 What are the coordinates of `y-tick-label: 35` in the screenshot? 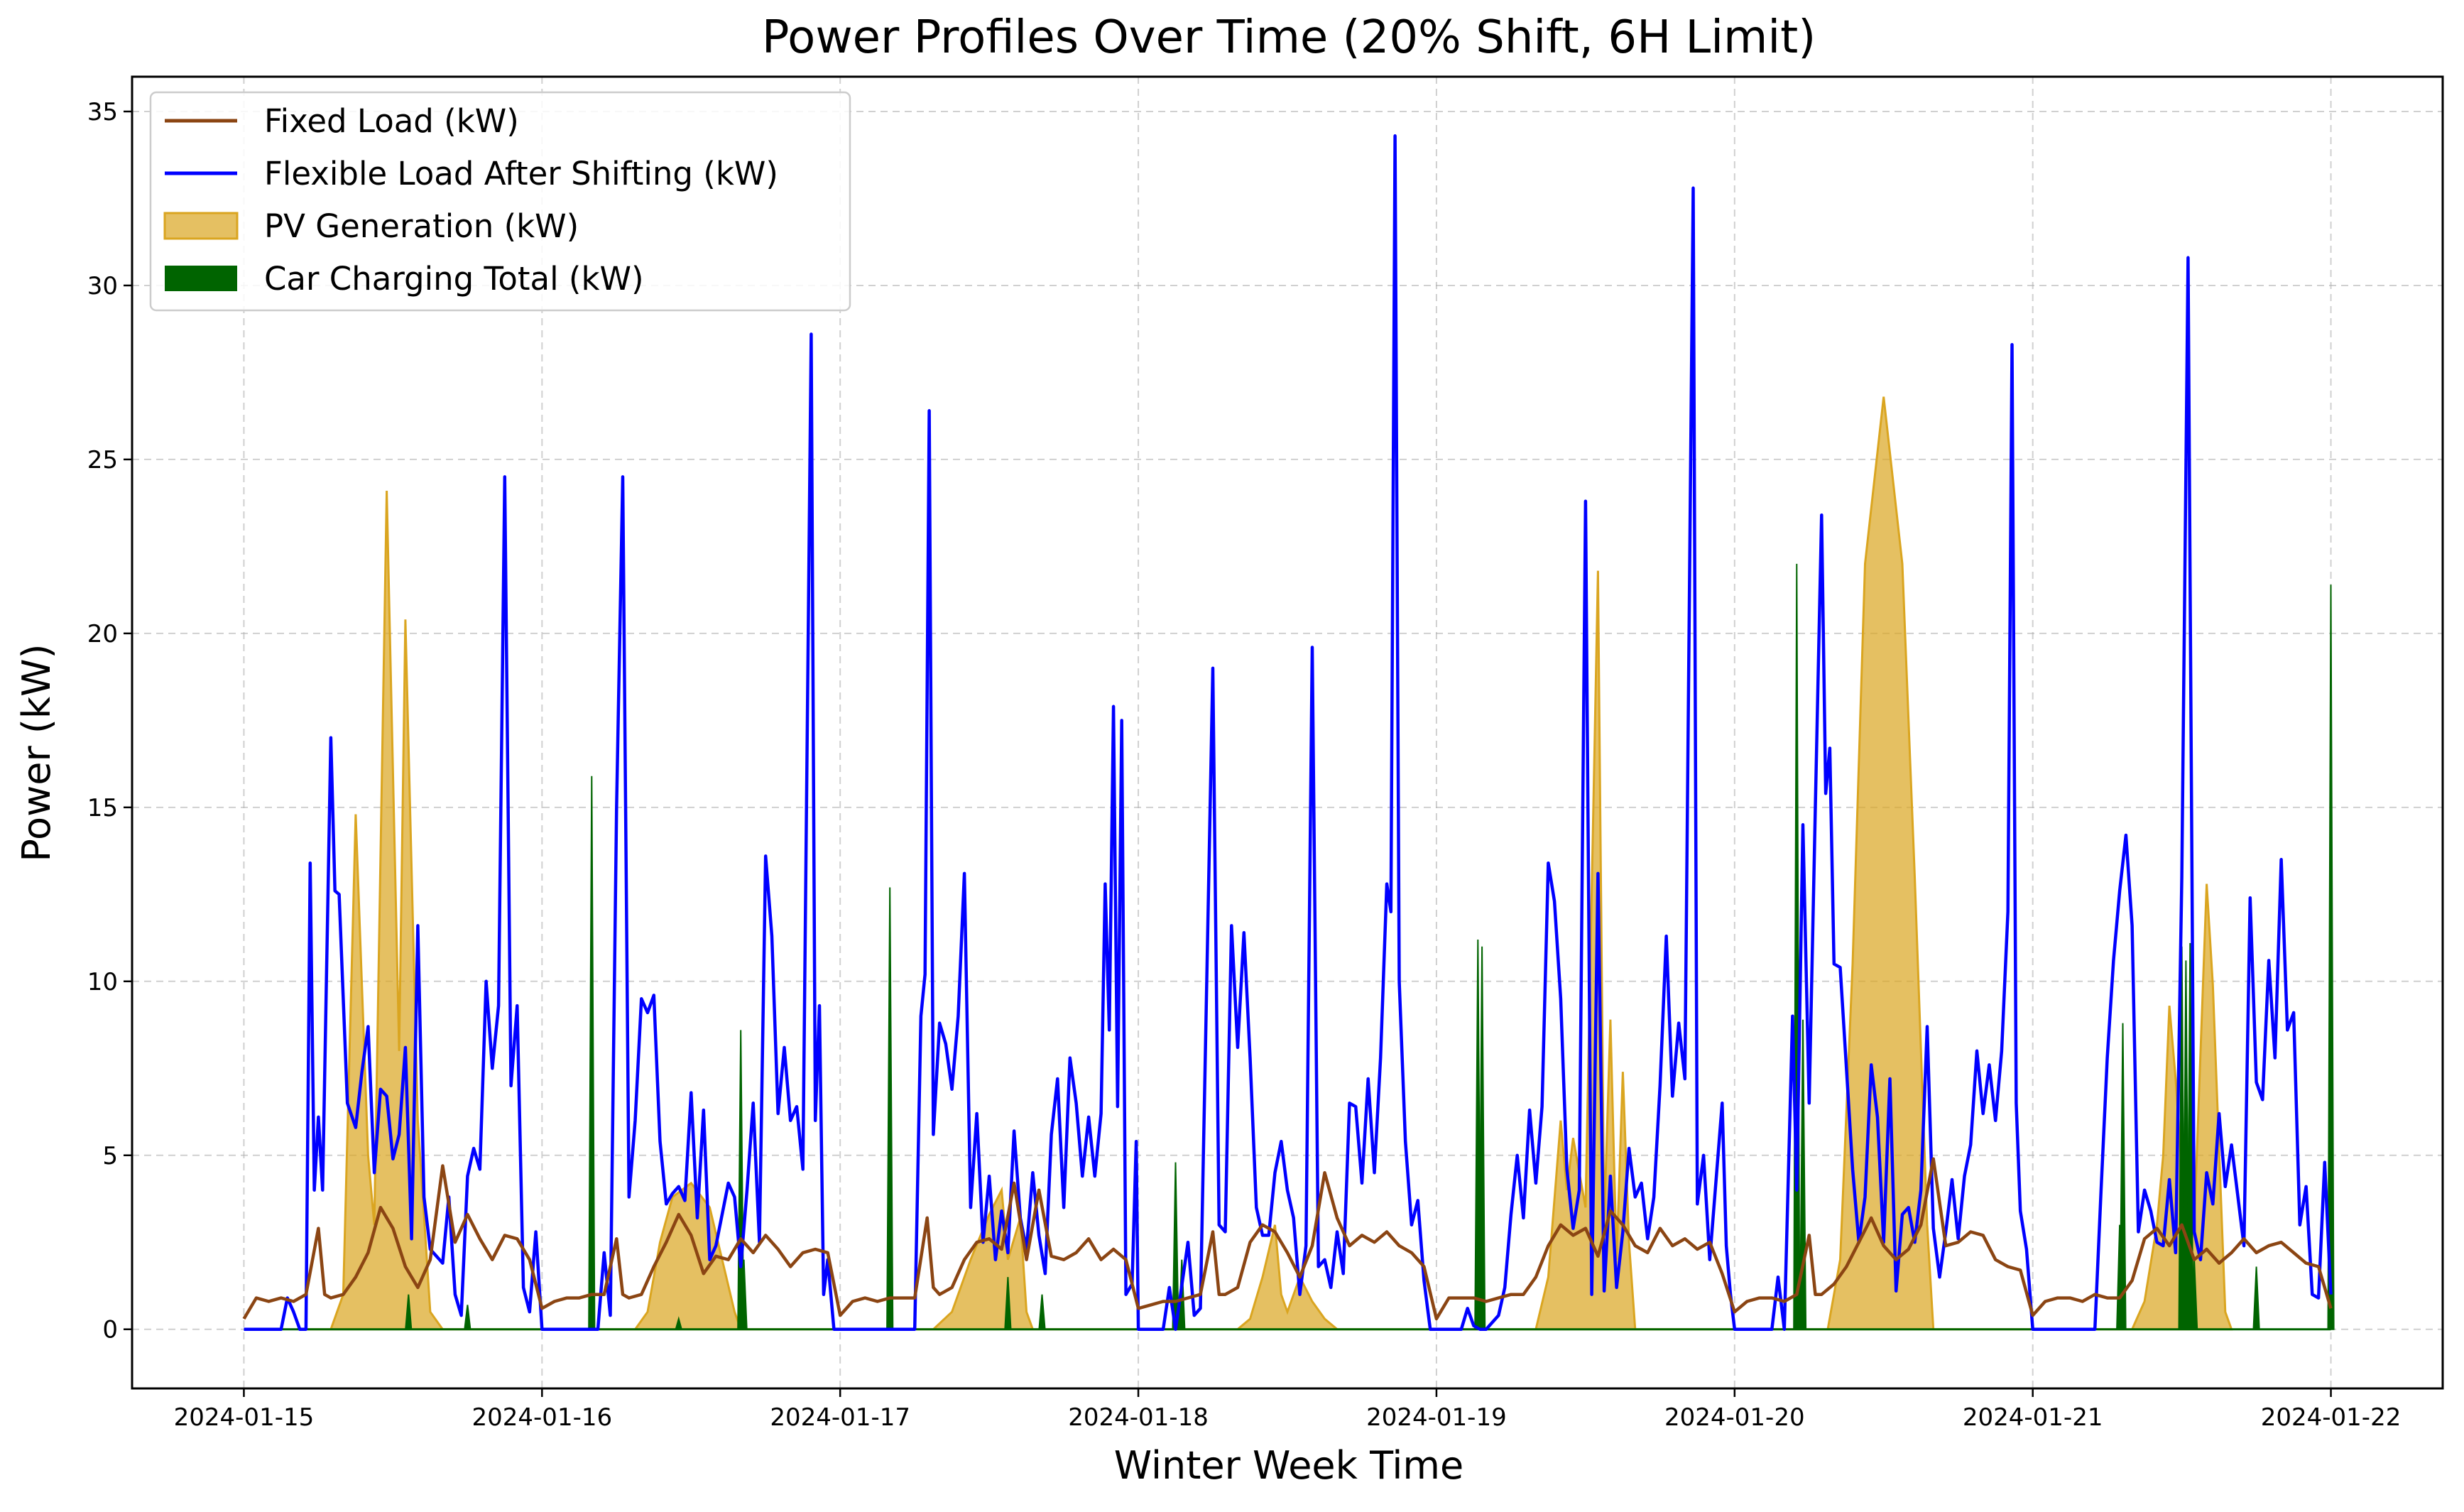 It's located at (102, 112).